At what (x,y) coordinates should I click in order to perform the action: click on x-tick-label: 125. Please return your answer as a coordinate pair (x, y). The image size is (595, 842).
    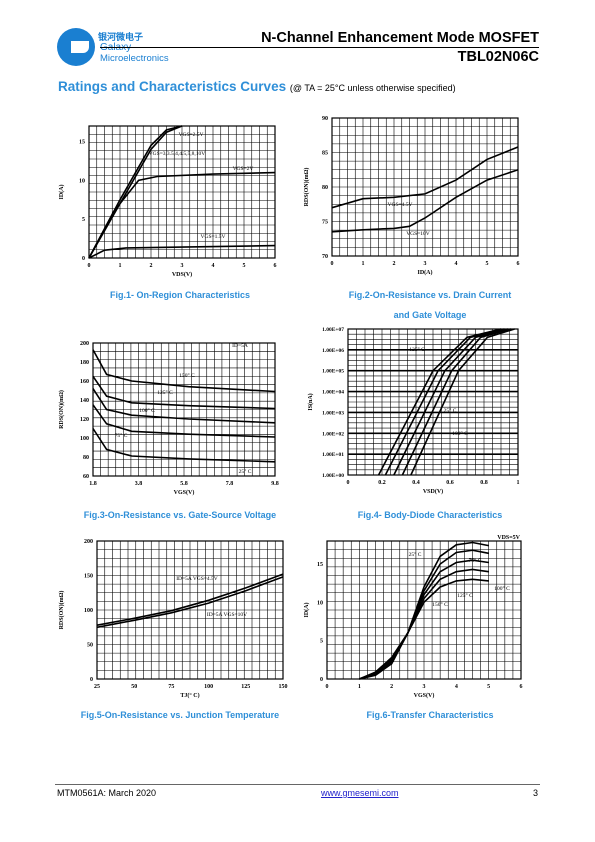
    Looking at the image, I should click on (245, 687).